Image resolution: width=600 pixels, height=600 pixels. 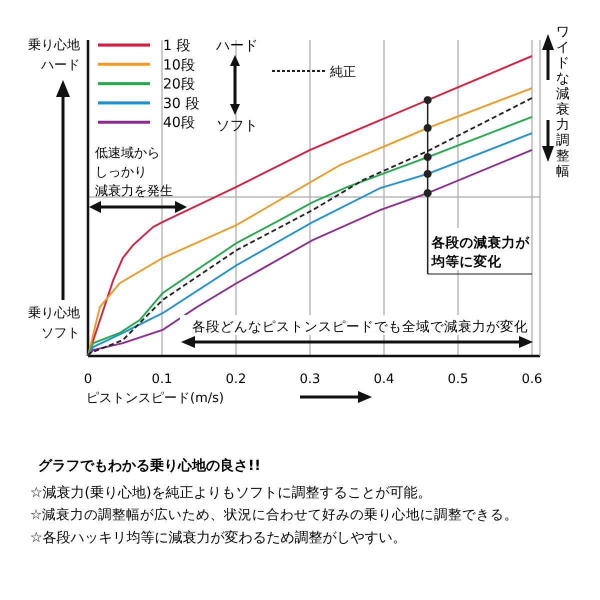 I want to click on x-tick-label: 0.1, so click(x=162, y=379).